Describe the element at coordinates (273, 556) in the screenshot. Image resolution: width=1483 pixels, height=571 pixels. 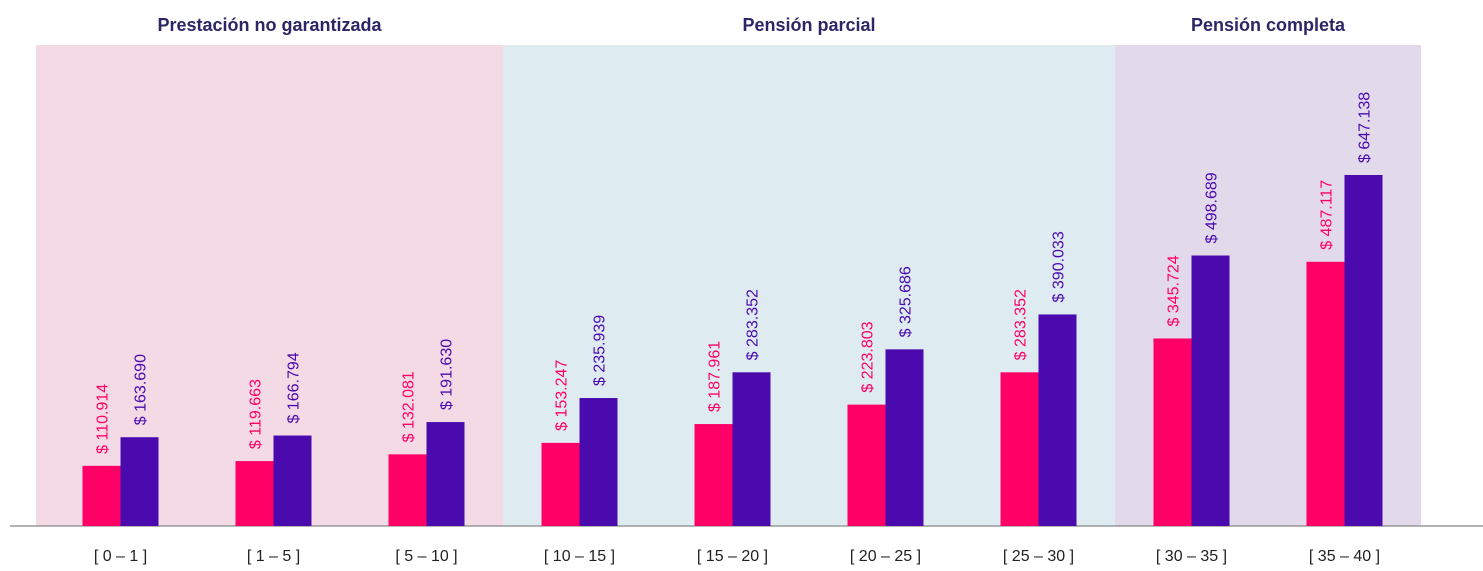
I see `x-tick-label: [ 1 – 5 ]` at that location.